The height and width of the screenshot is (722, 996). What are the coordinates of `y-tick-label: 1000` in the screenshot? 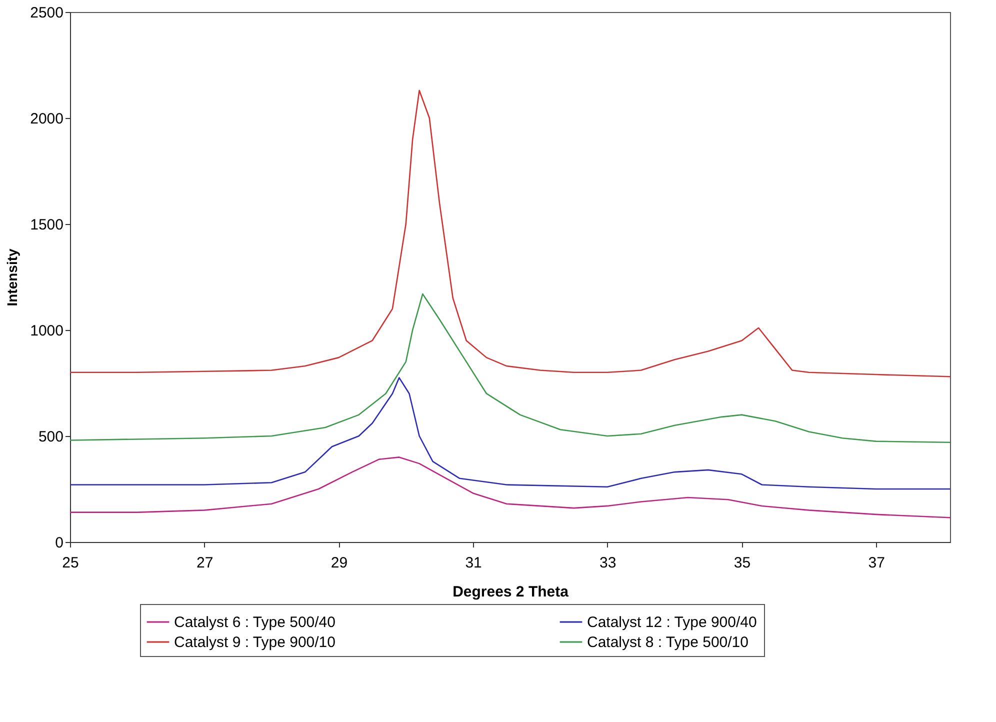 It's located at (47, 331).